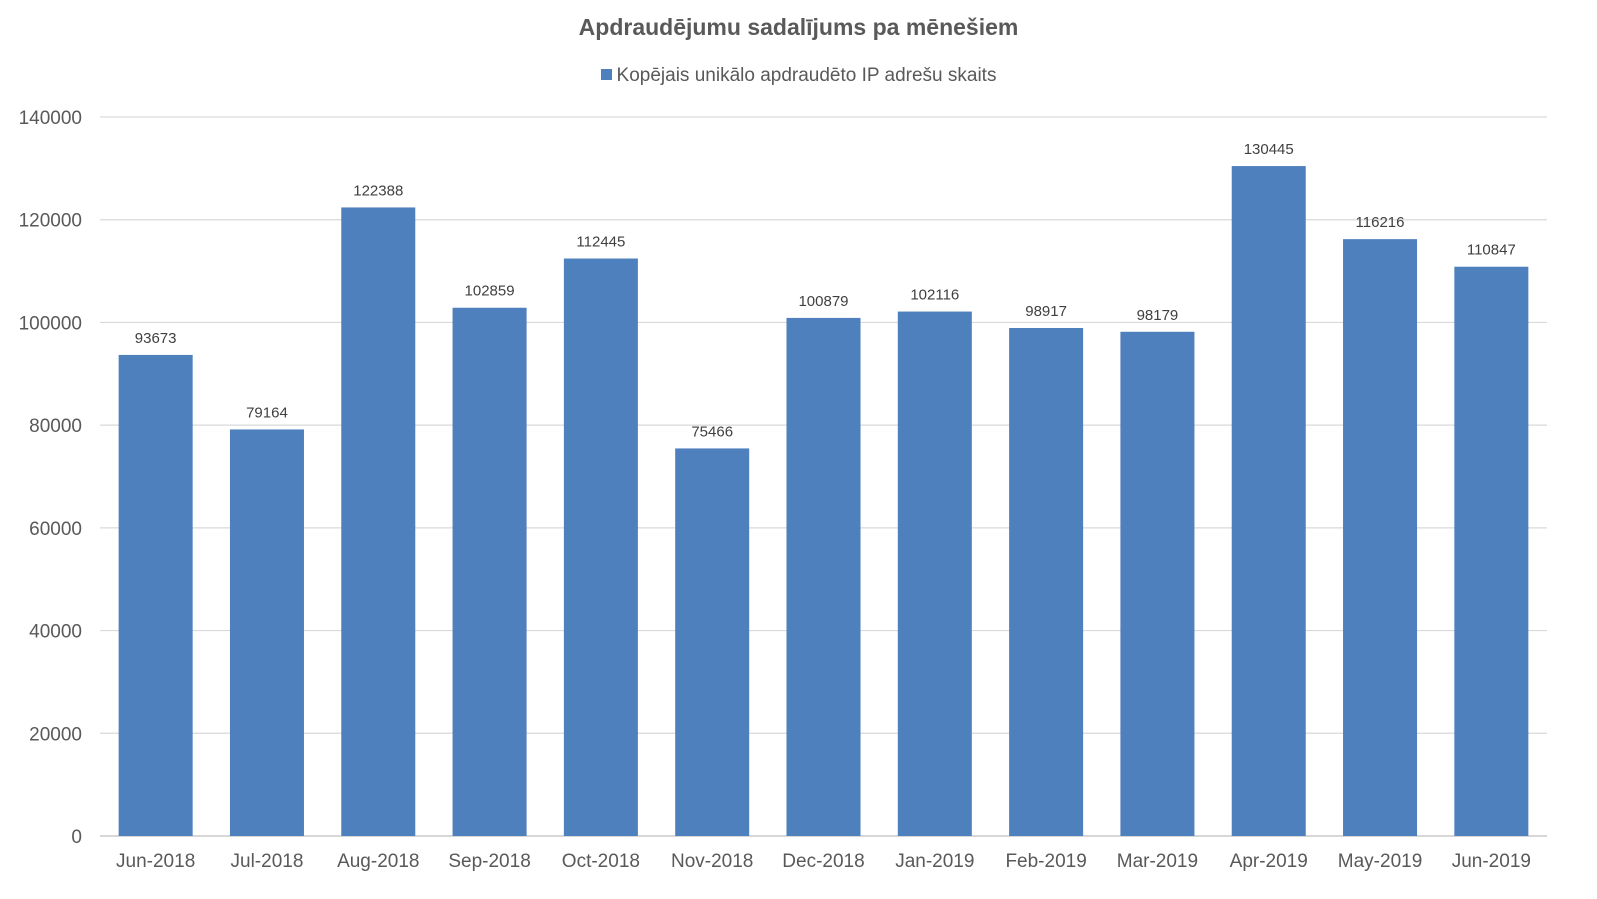  Describe the element at coordinates (55, 734) in the screenshot. I see `y-tick-label: 20000` at that location.